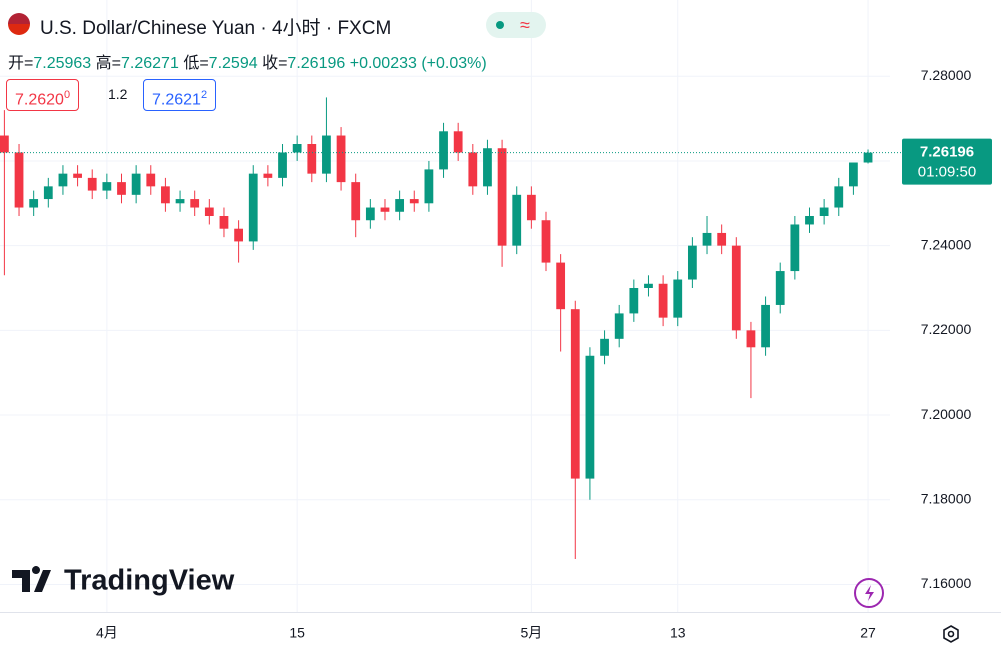  What do you see at coordinates (149, 581) in the screenshot?
I see `logo-text: TradingView` at bounding box center [149, 581].